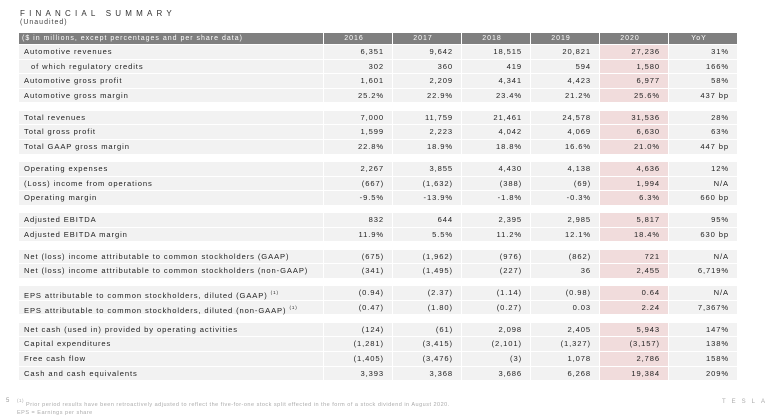 The image size is (773, 419). Describe the element at coordinates (68, 51) in the screenshot. I see `row-label-text: Automotive revenues` at that location.